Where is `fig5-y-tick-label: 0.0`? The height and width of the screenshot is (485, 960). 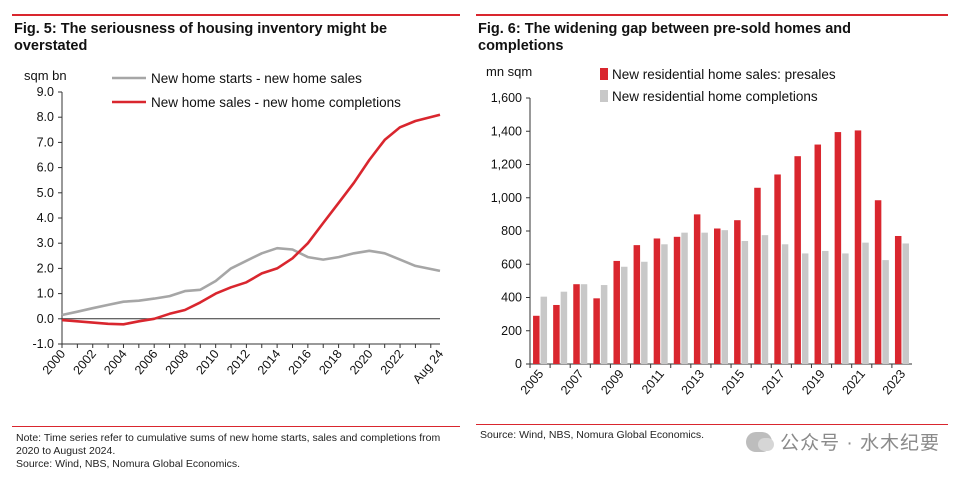
fig5-y-tick-label: 0.0 is located at coordinates (45, 319).